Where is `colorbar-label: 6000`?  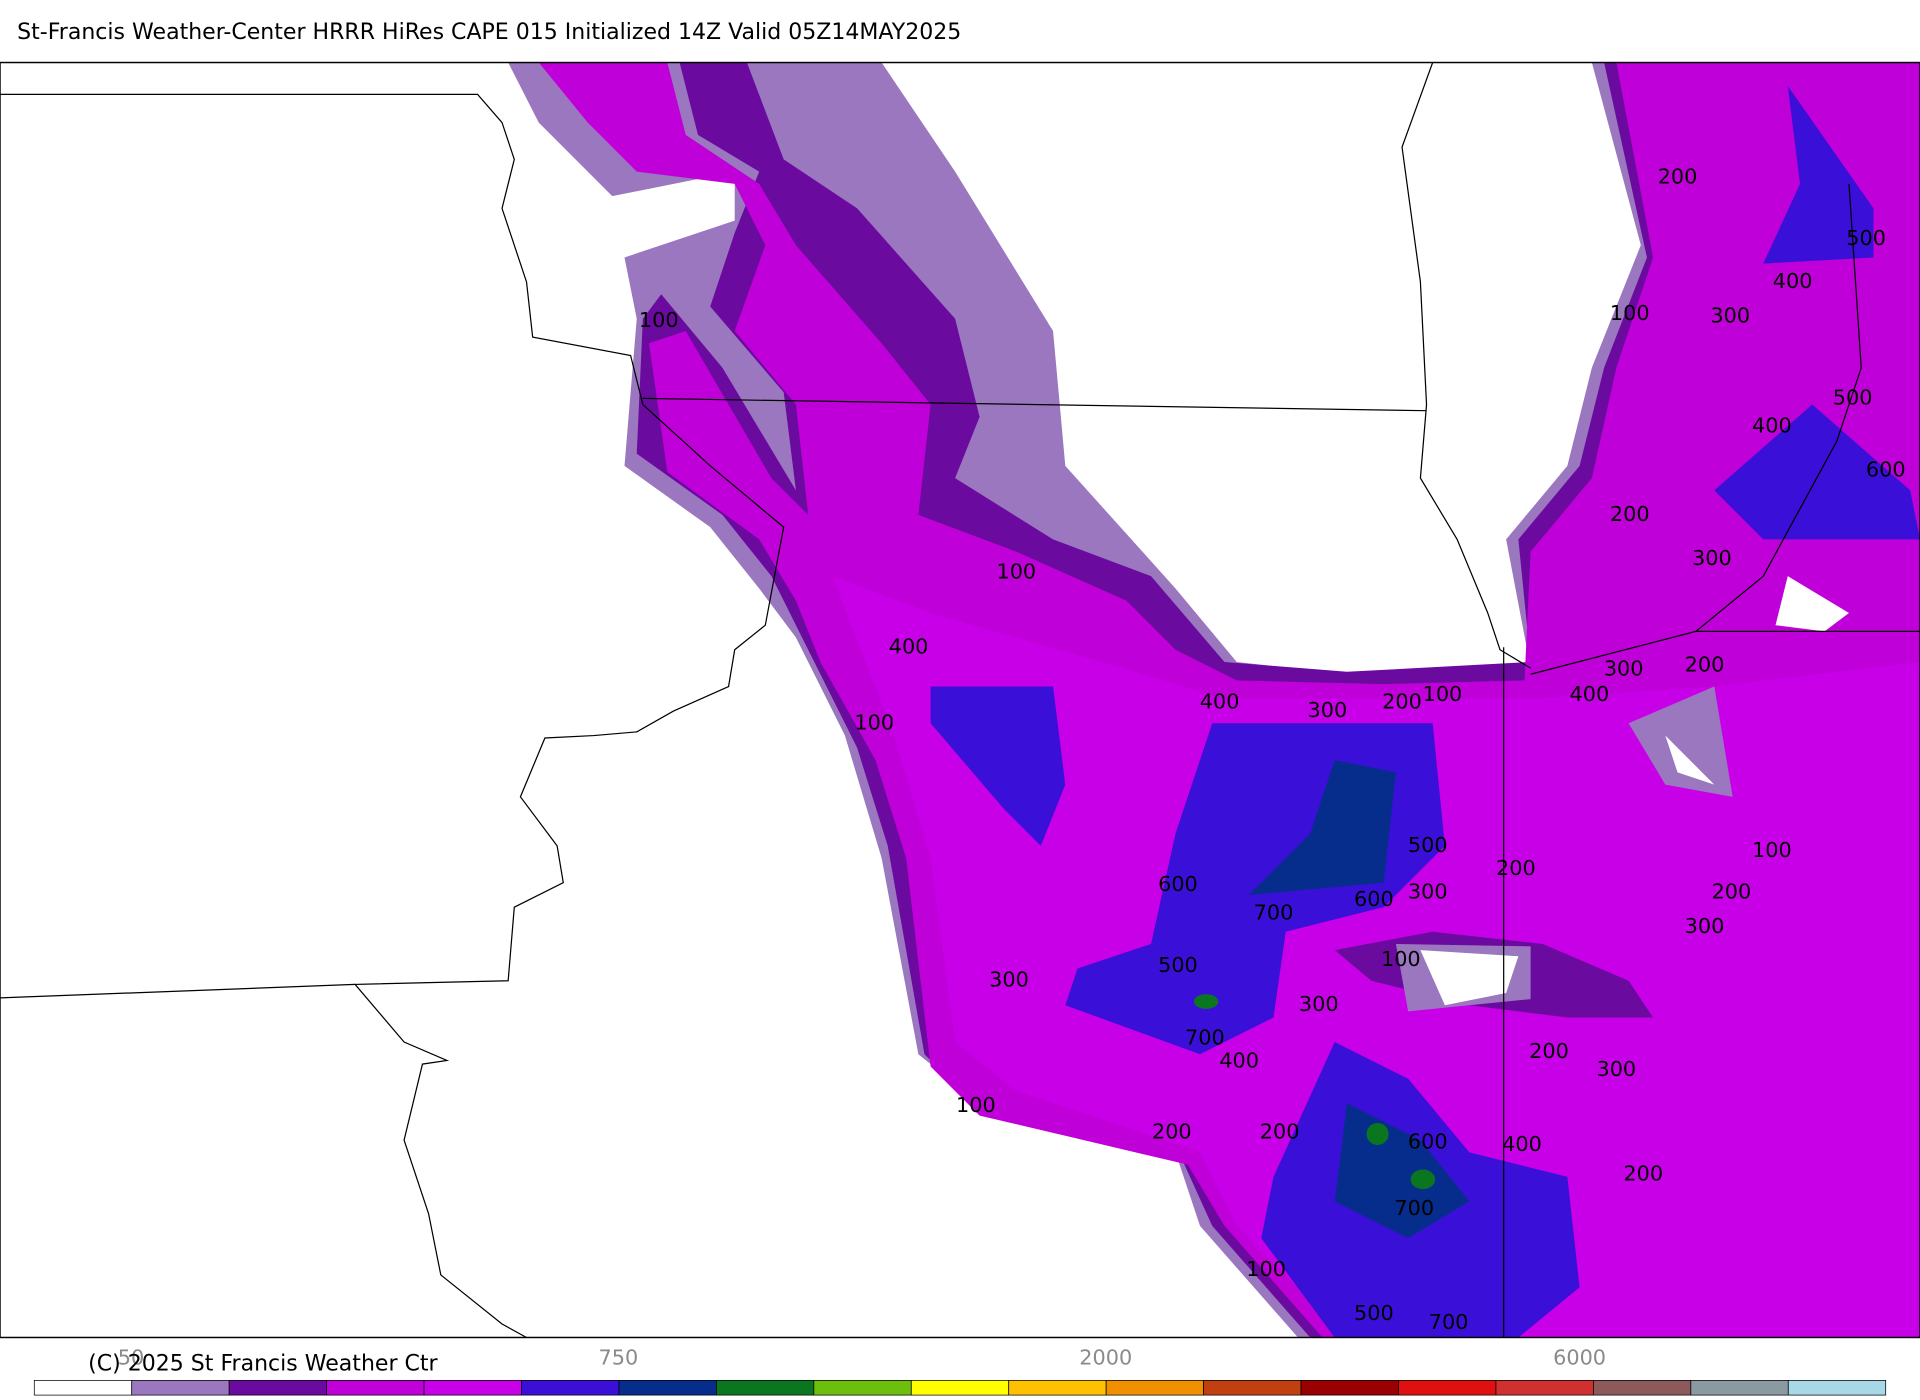 colorbar-label: 6000 is located at coordinates (1579, 1357).